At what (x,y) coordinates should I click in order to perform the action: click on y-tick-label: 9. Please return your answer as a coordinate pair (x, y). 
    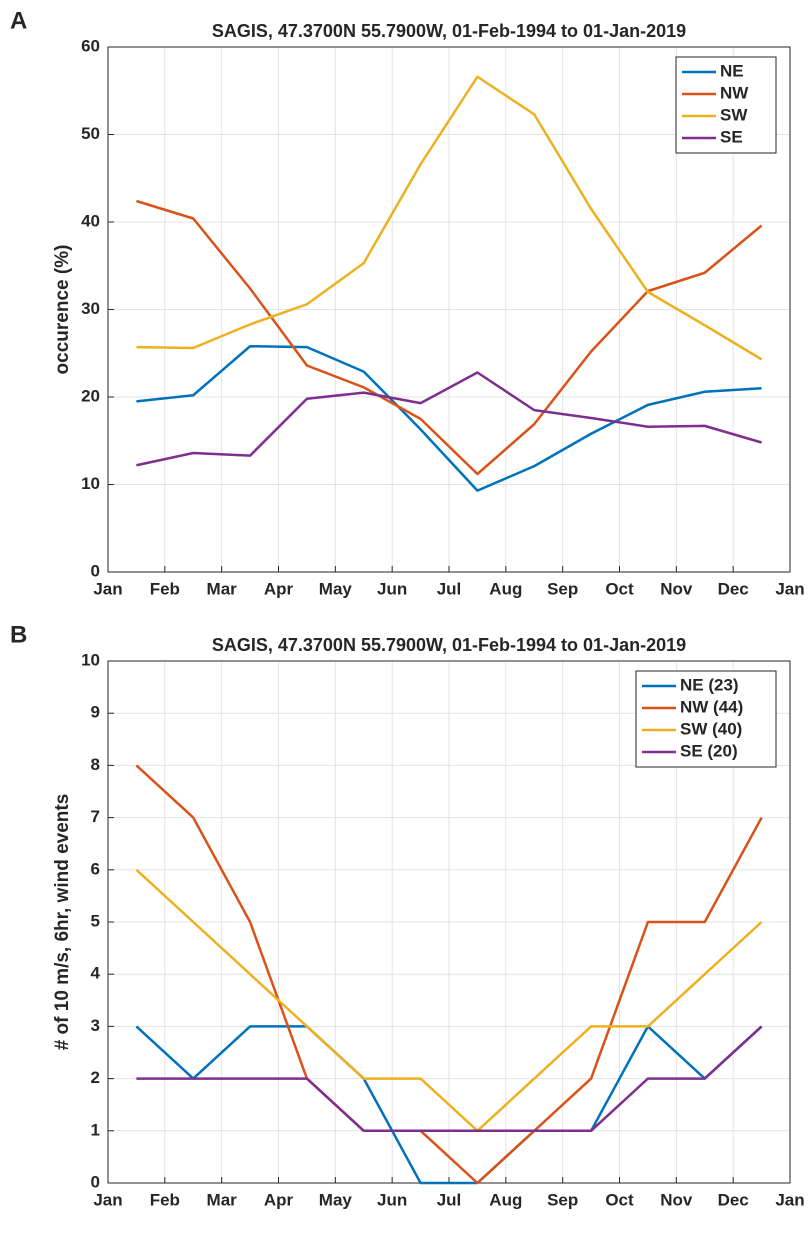
    Looking at the image, I should click on (95, 712).